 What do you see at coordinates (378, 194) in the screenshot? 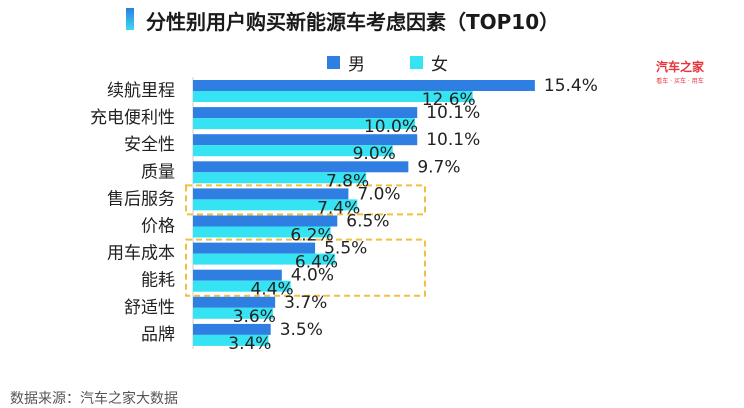
I see `value-label-male: 7.0%` at bounding box center [378, 194].